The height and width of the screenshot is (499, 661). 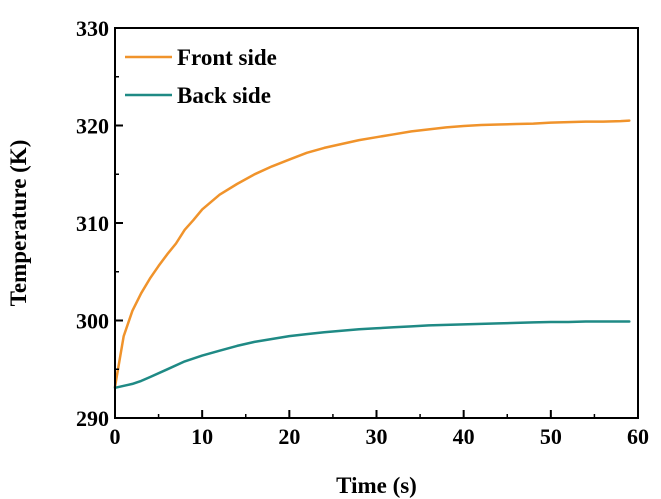 I want to click on x-tick-label: 10, so click(x=202, y=436).